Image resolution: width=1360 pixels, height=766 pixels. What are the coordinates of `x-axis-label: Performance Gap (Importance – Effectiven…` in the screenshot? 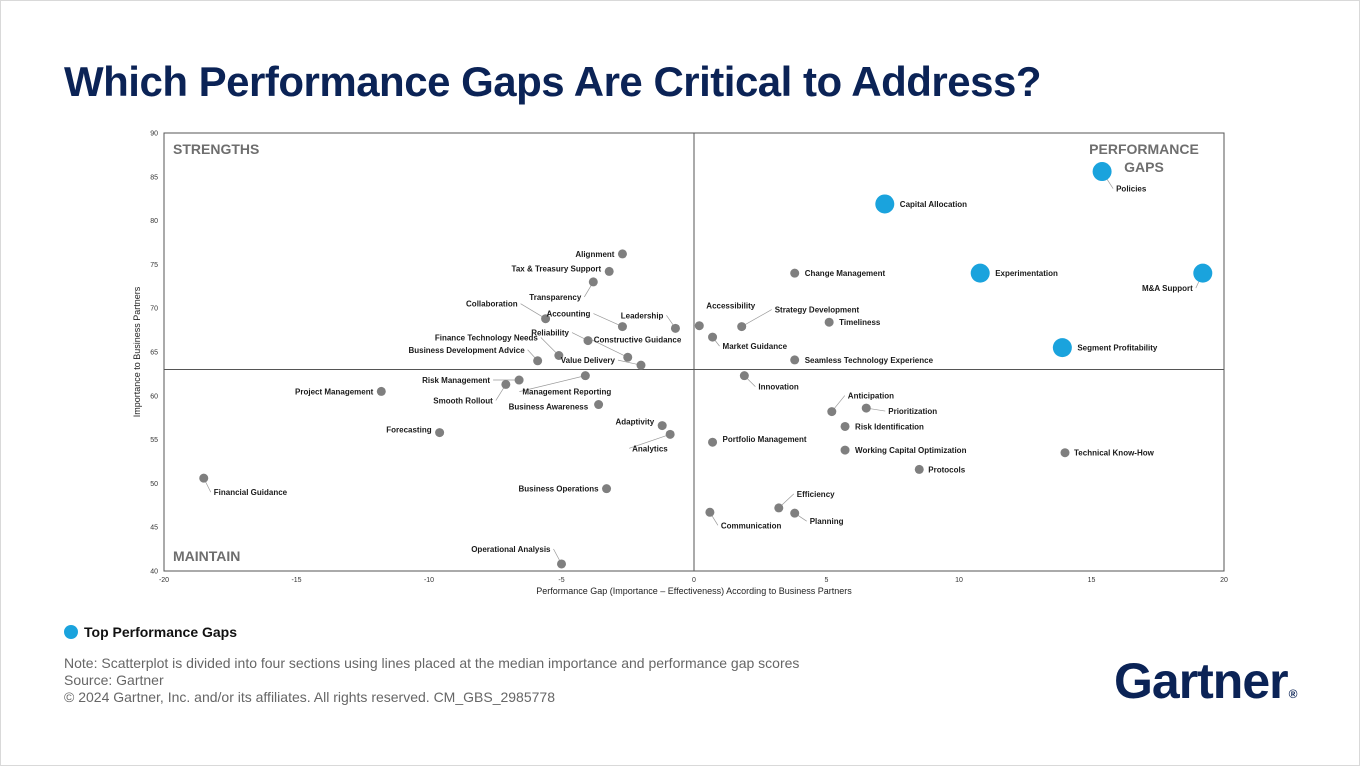 It's located at (694, 591).